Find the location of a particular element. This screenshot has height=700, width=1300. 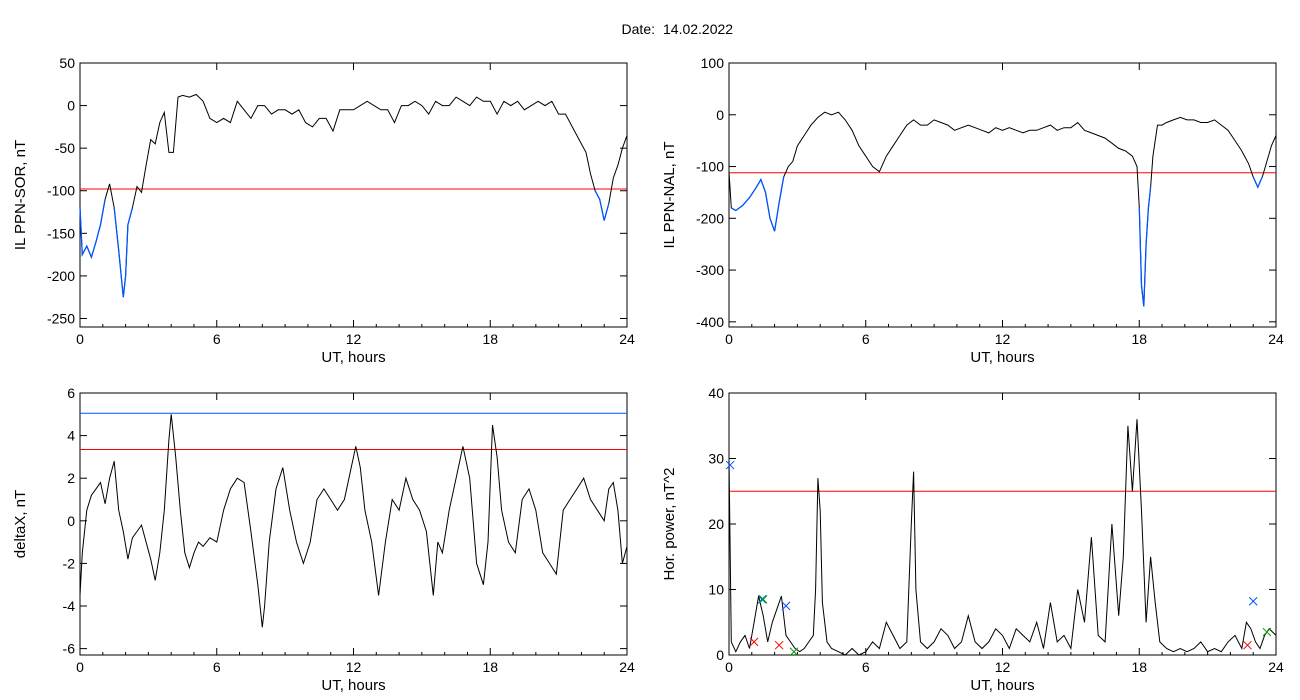

y-tick-label: -2 is located at coordinates (69, 563).